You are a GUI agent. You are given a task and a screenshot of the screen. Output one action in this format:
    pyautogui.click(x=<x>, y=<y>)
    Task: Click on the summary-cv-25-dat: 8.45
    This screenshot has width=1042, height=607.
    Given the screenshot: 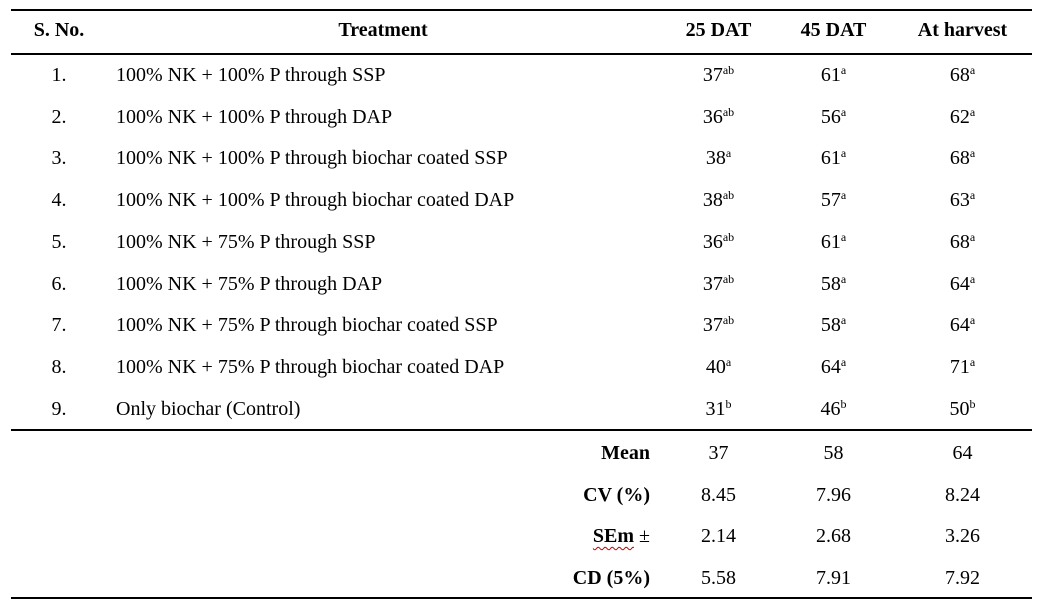 What is the action you would take?
    pyautogui.click(x=718, y=495)
    